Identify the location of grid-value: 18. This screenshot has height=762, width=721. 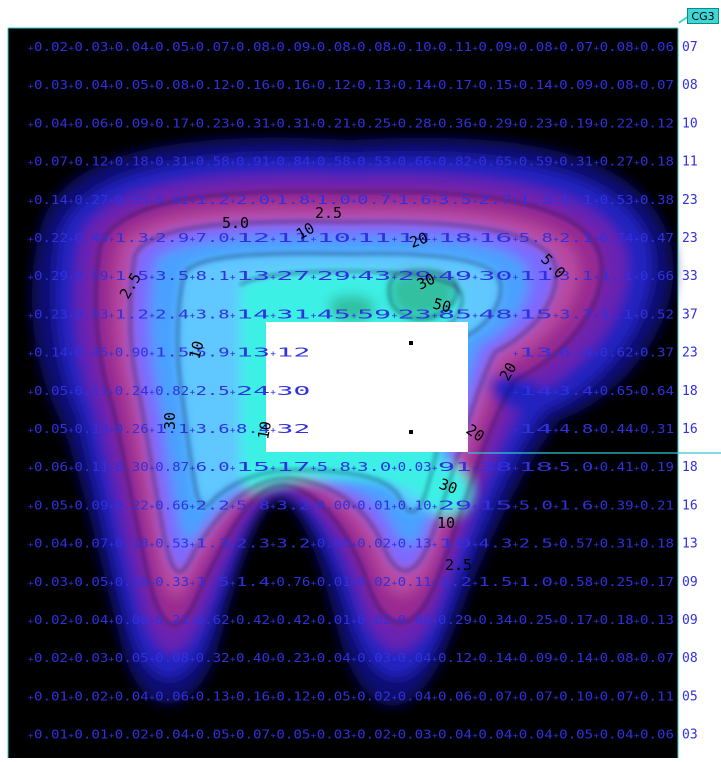
(455, 238).